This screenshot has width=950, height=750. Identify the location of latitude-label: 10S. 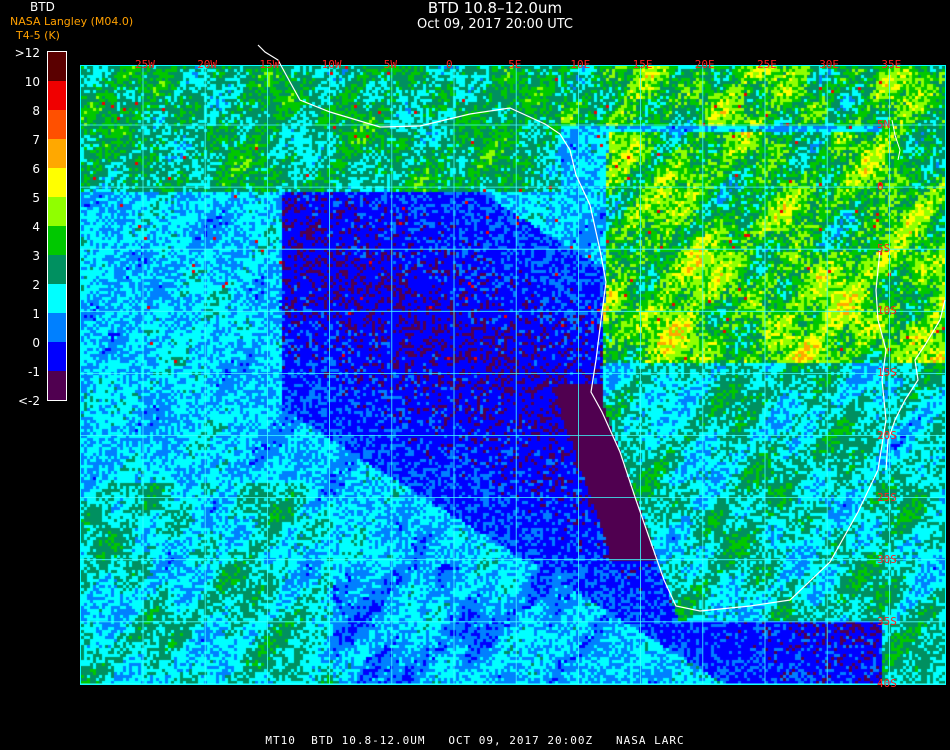
(887, 311).